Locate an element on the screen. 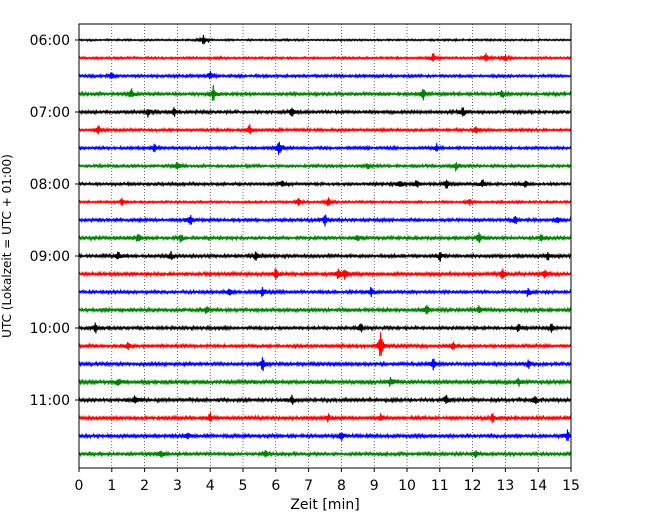 The width and height of the screenshot is (650, 520). x-tick-label: 1 is located at coordinates (111, 486).